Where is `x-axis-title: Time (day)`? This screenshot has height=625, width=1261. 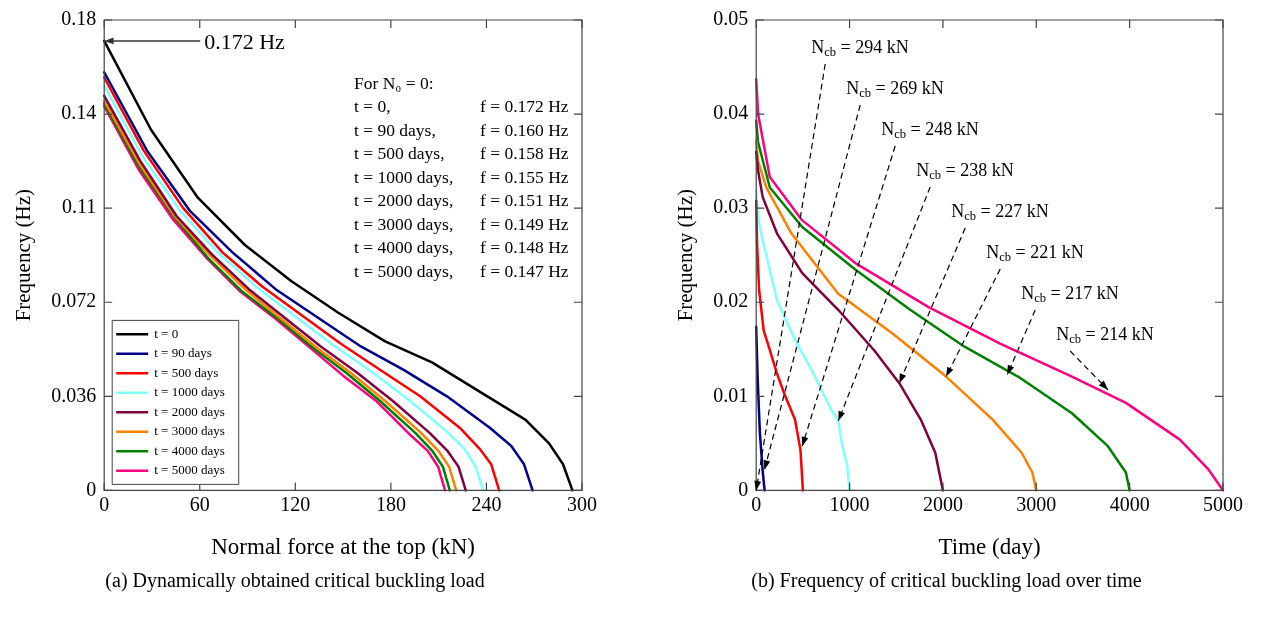 x-axis-title: Time (day) is located at coordinates (989, 547).